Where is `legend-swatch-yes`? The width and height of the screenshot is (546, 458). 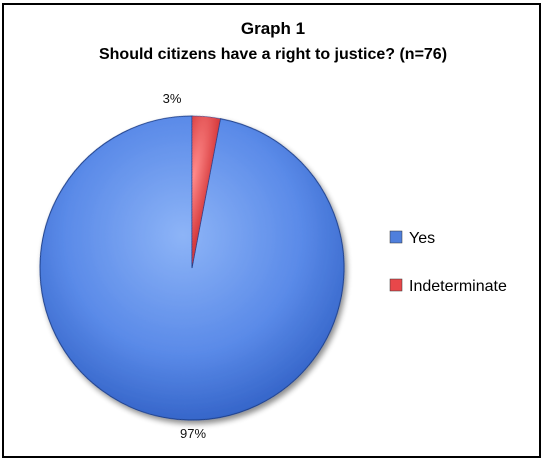
legend-swatch-yes is located at coordinates (396, 237).